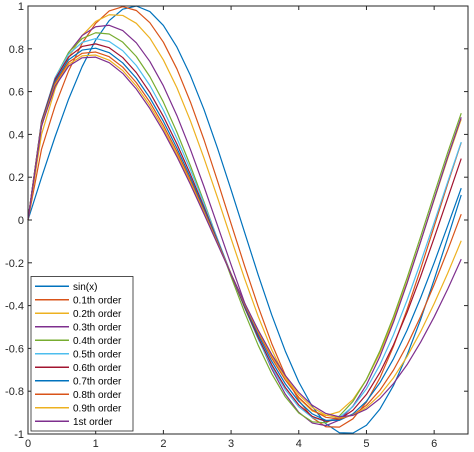  I want to click on y-tick-label: 0.4, so click(16, 135).